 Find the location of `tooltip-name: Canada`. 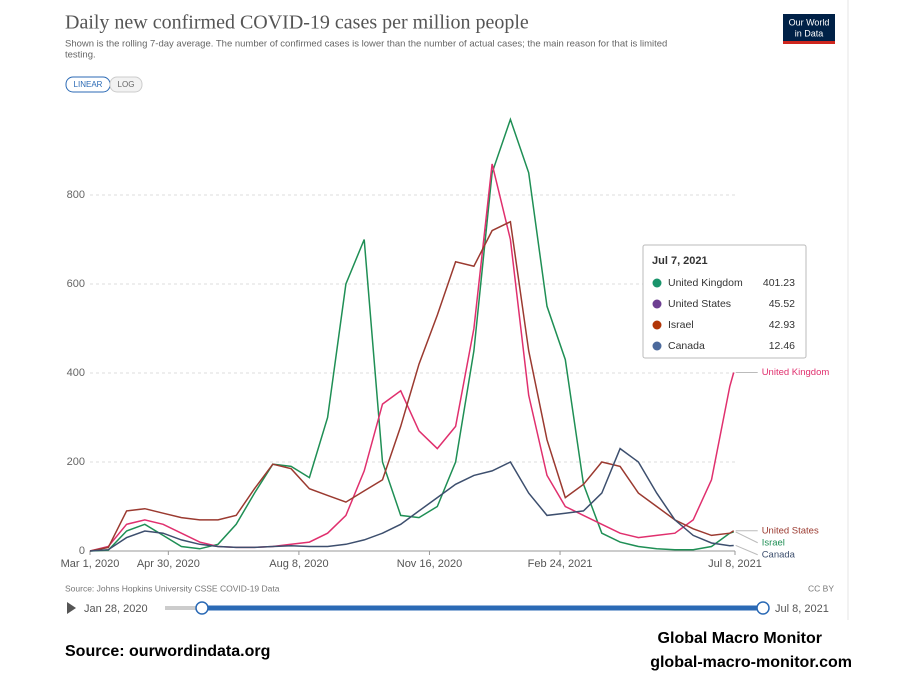

tooltip-name: Canada is located at coordinates (686, 346).